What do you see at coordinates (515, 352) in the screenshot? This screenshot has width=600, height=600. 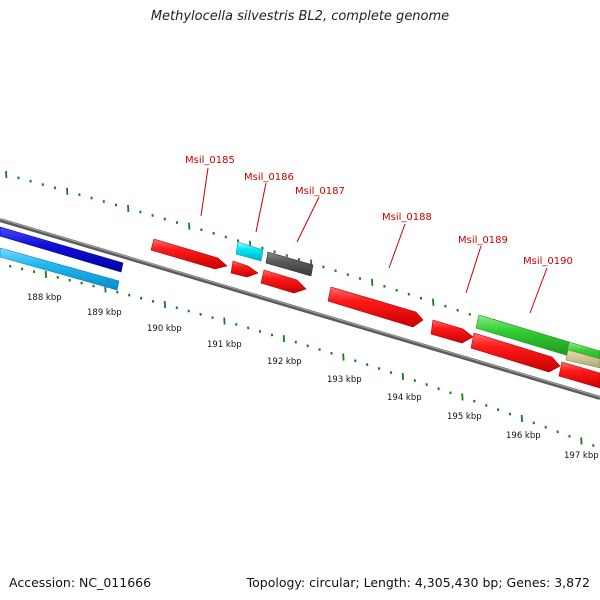 I see `gene-red-long` at bounding box center [515, 352].